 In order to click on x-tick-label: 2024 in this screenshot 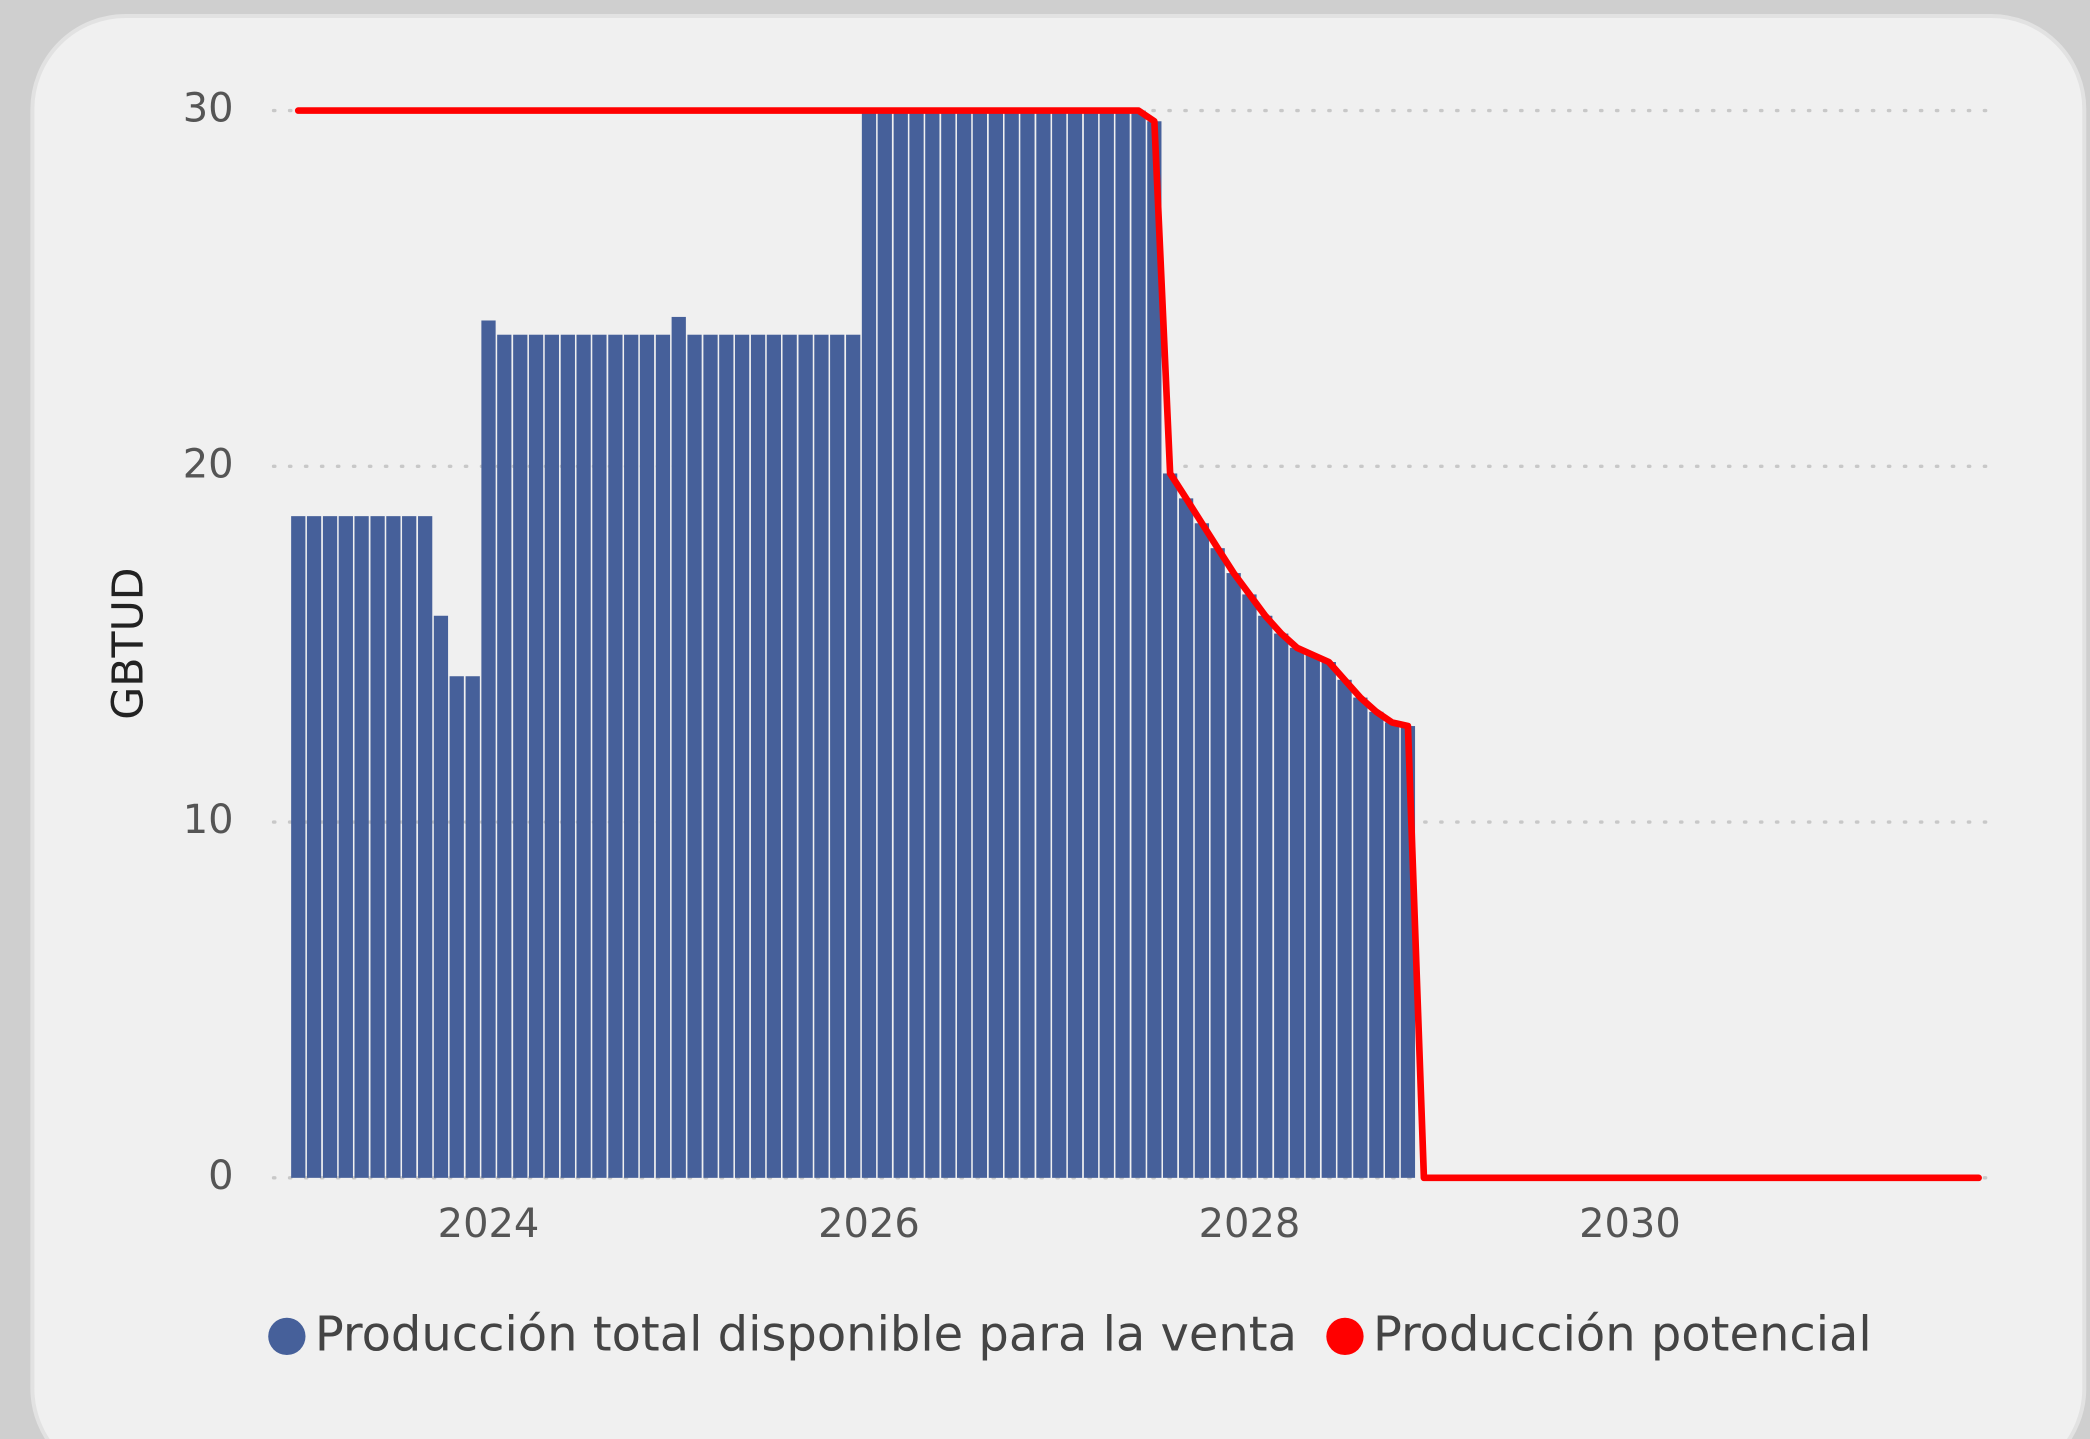, I will do `click(489, 1224)`.